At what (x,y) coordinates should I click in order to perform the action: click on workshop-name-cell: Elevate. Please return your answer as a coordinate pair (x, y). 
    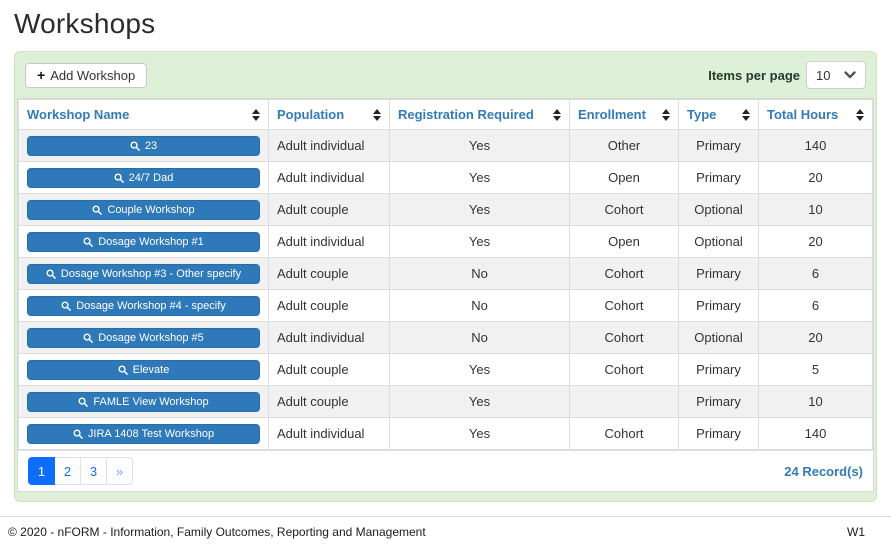
    Looking at the image, I should click on (143, 369).